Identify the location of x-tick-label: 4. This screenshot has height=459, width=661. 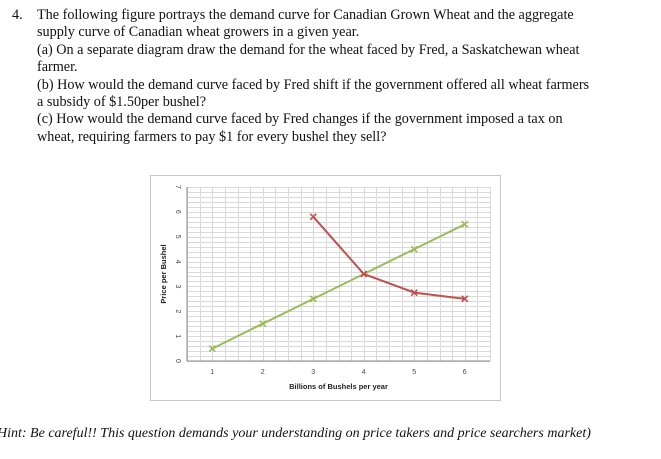
(364, 372).